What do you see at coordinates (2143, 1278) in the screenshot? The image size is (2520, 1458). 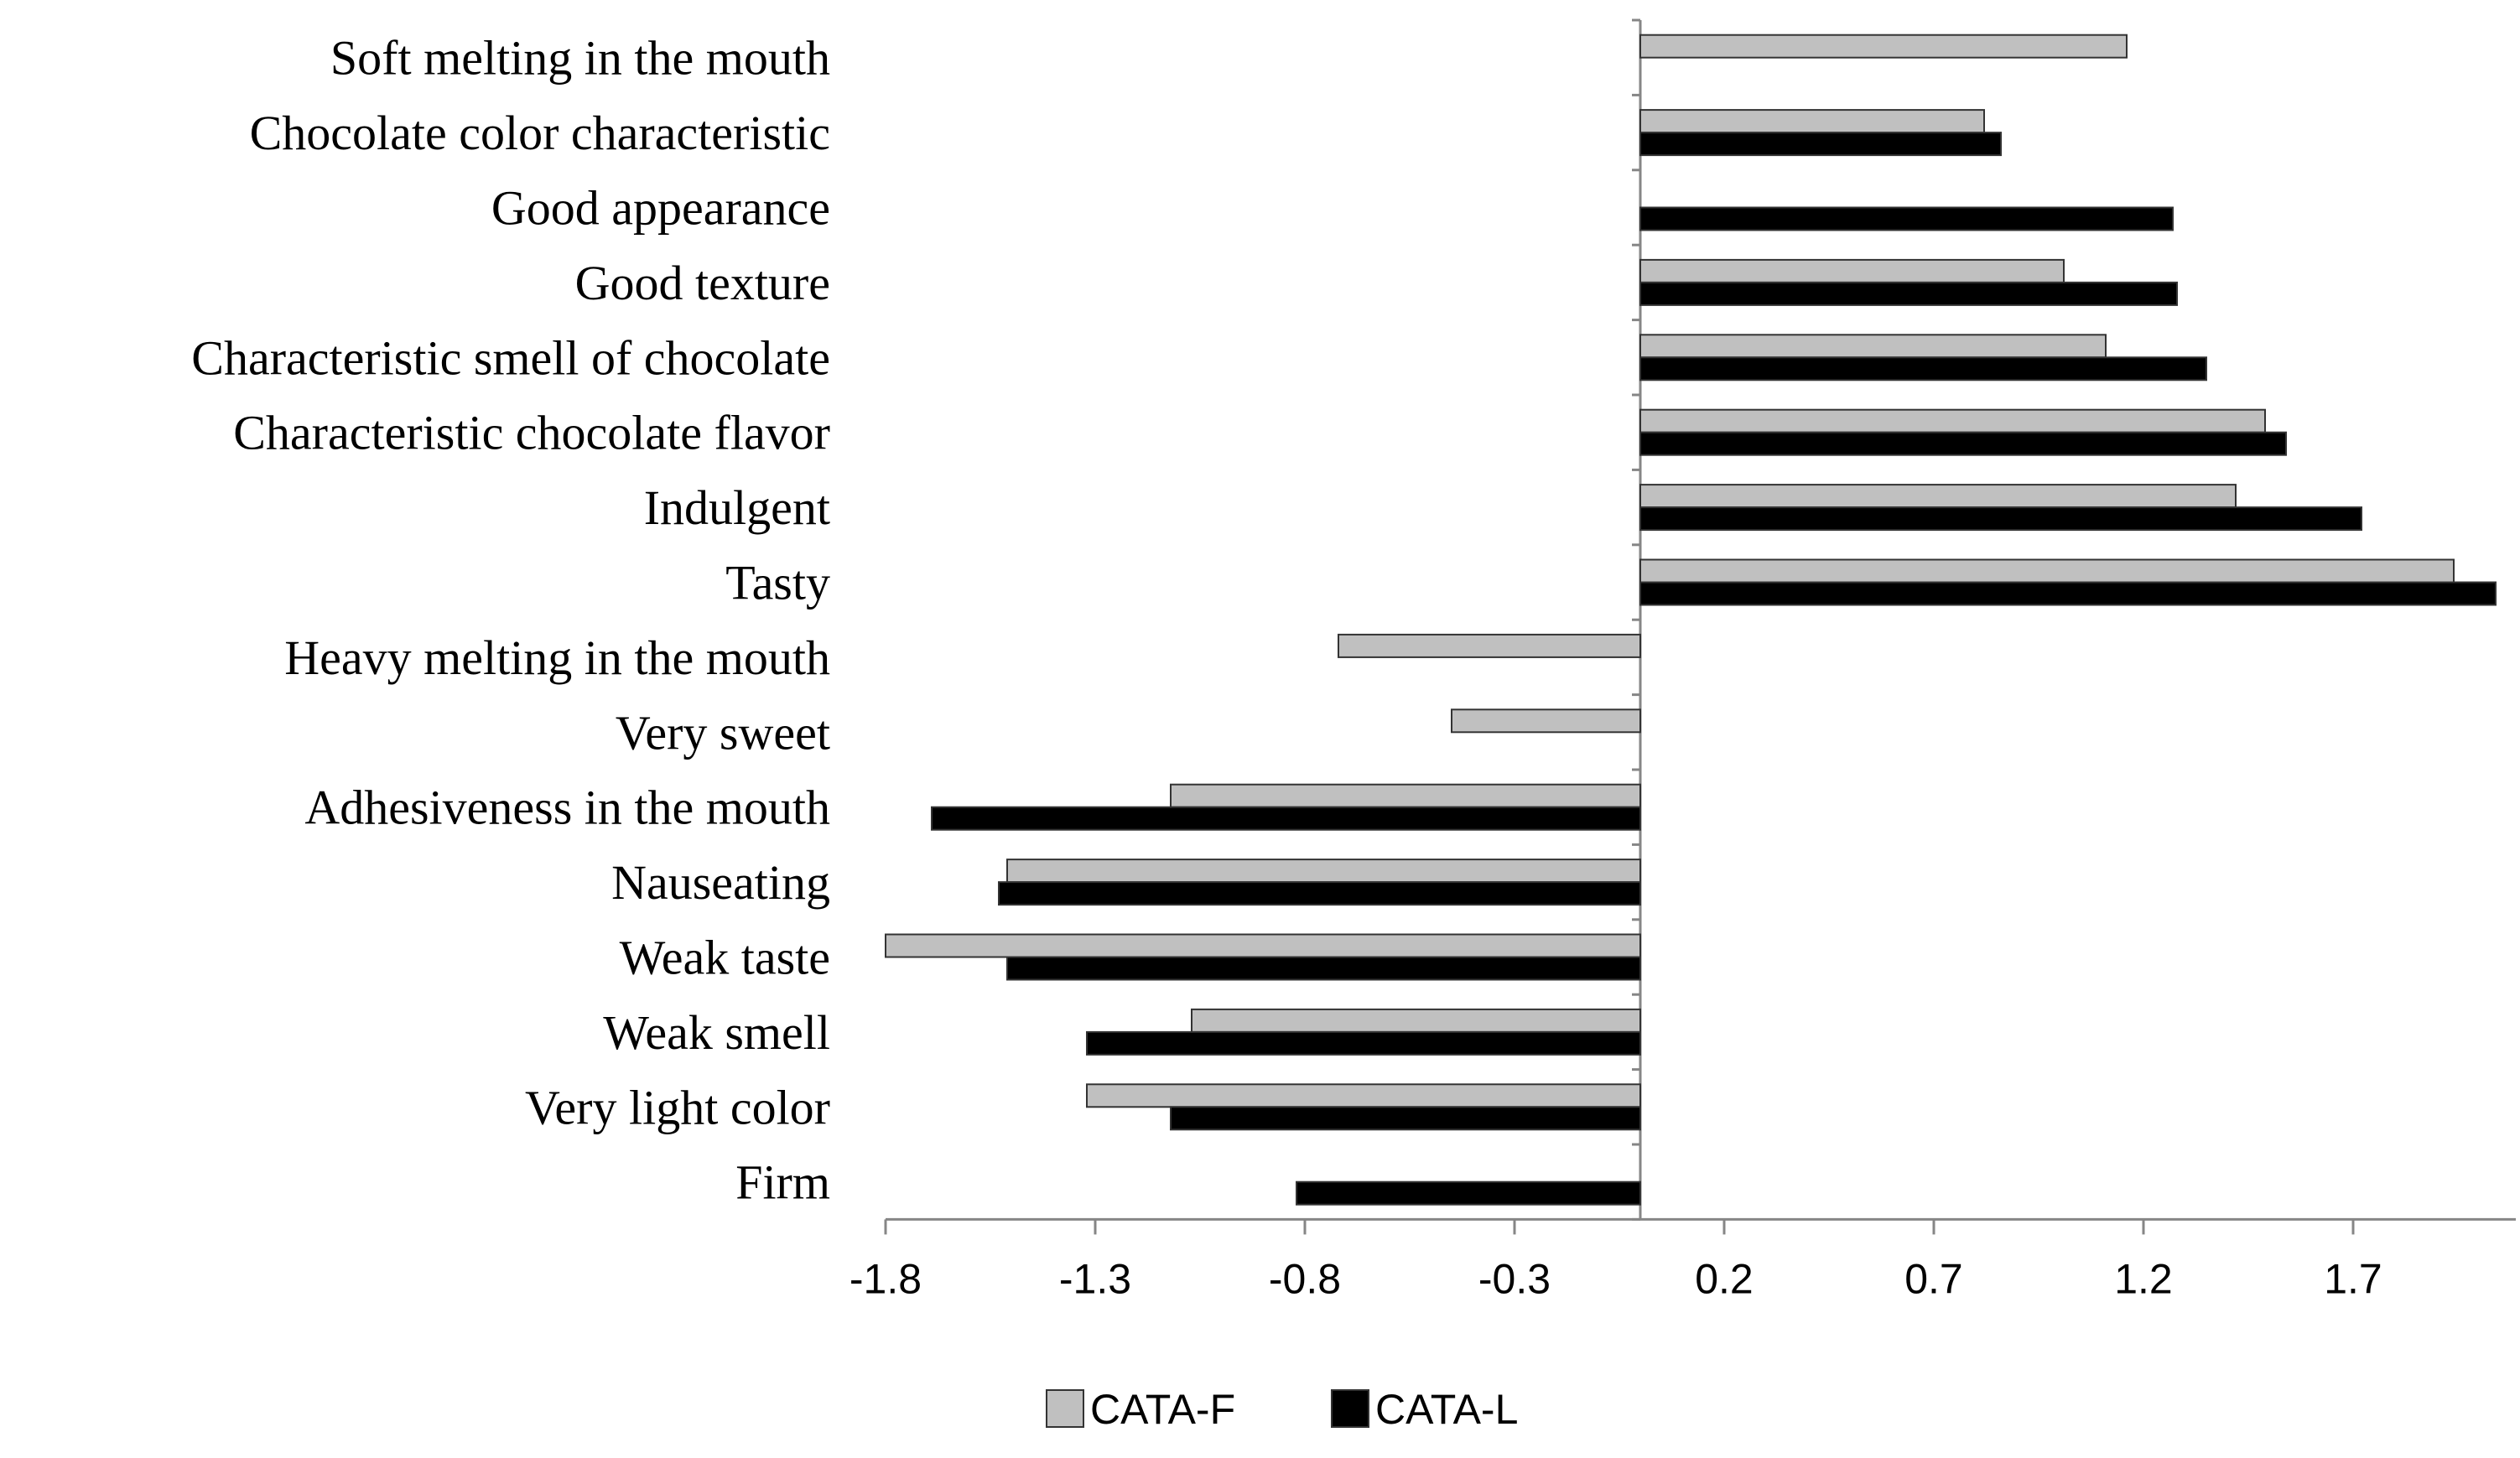 I see `x-tick-label: 1.2` at bounding box center [2143, 1278].